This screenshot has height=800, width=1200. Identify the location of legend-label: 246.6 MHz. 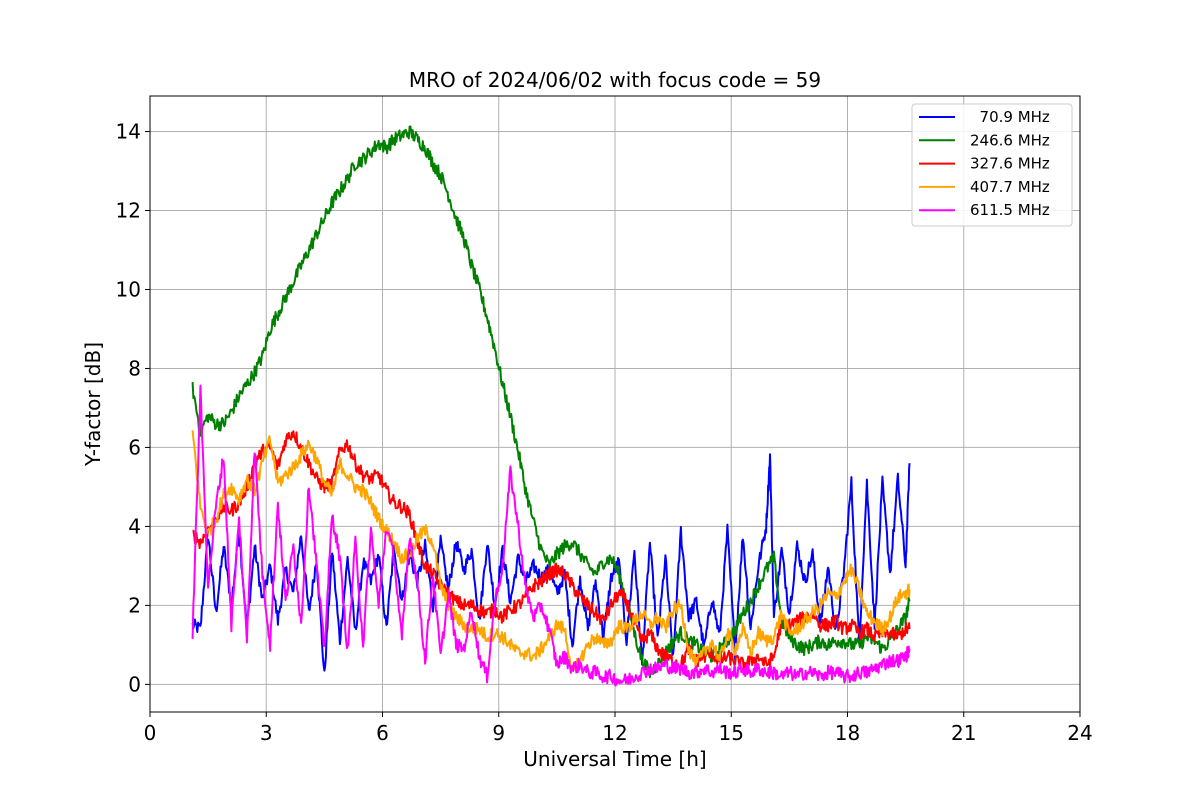
(1010, 140).